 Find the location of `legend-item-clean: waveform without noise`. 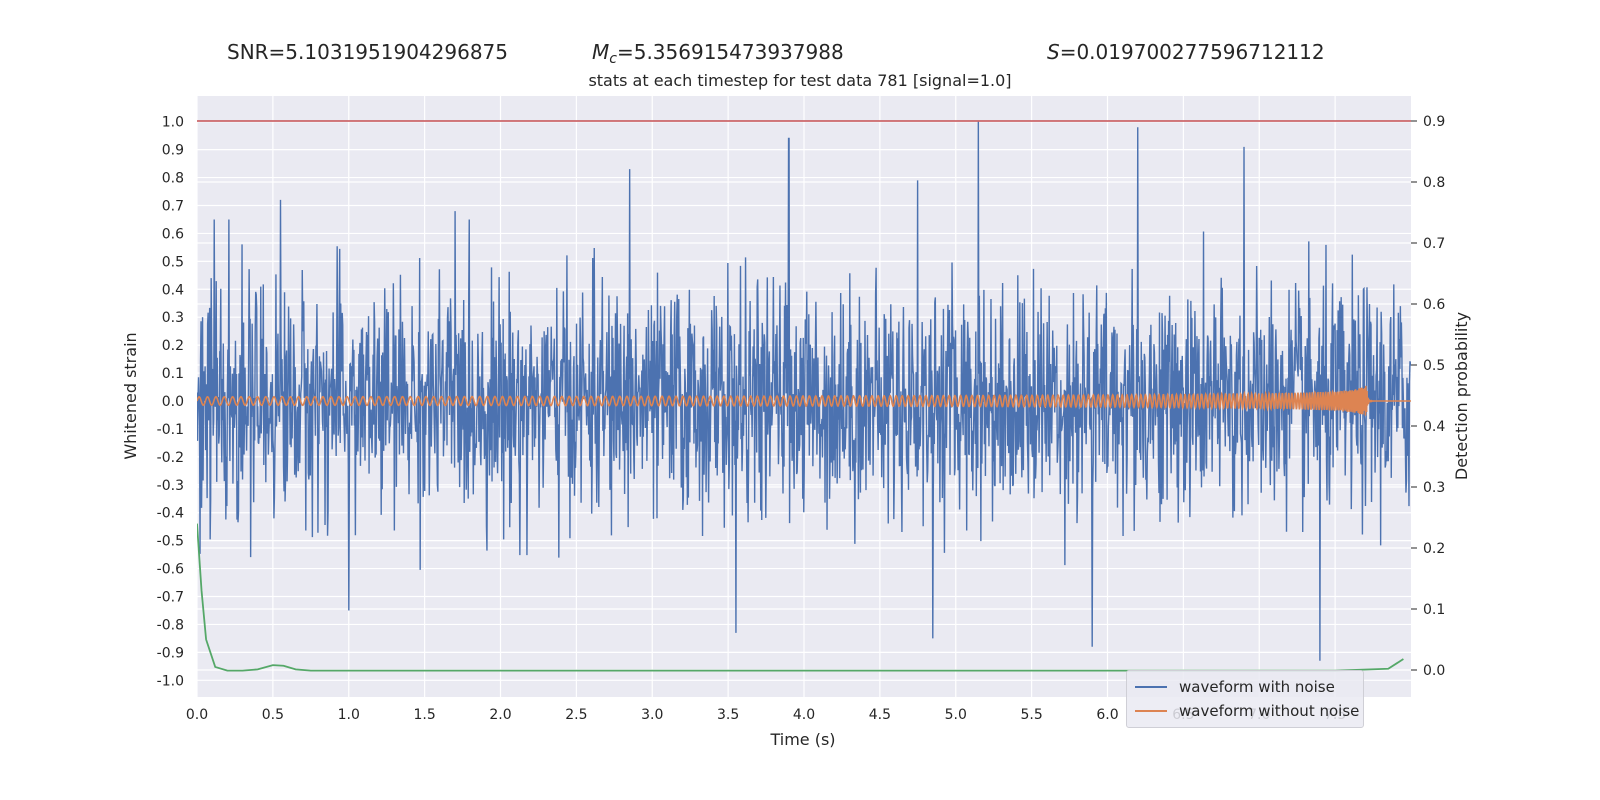

legend-item-clean: waveform without noise is located at coordinates (1247, 711).